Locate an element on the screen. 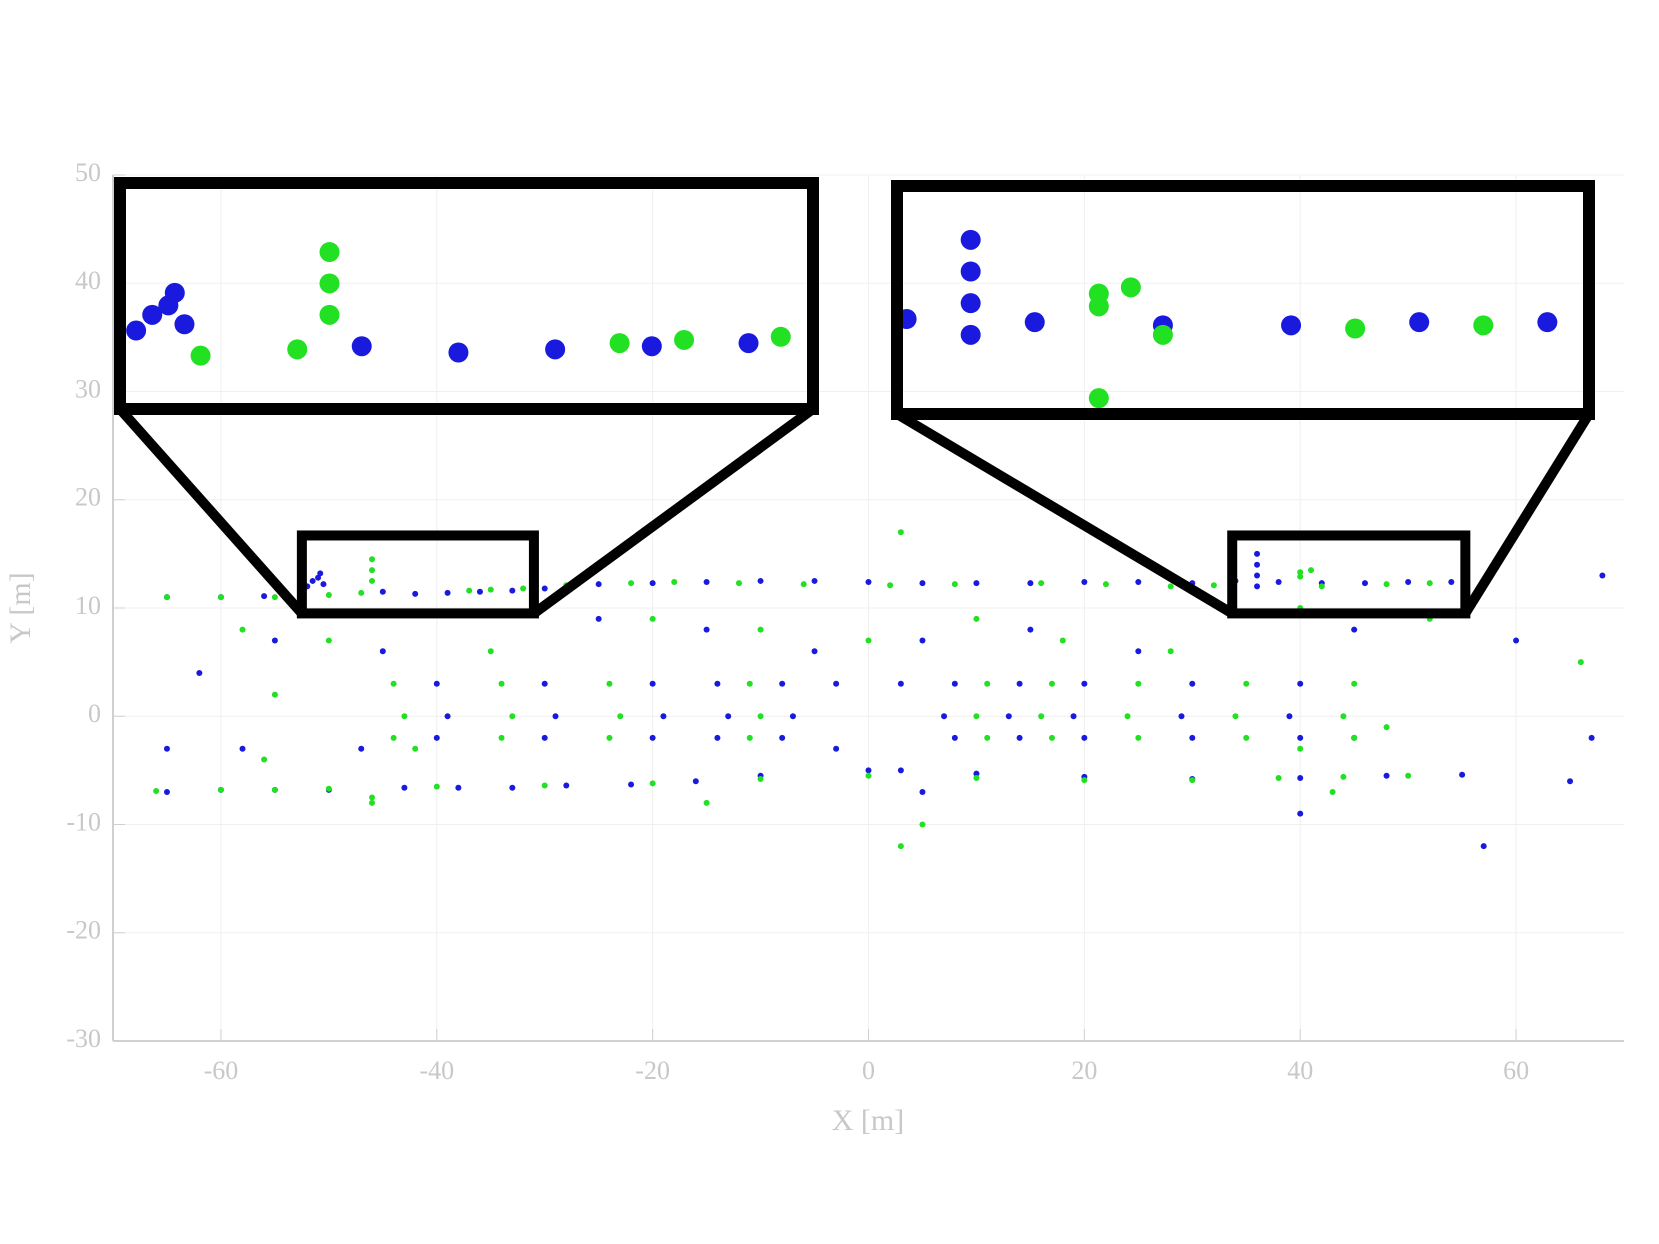 The width and height of the screenshot is (1659, 1244). inset-box is located at coordinates (466, 296).